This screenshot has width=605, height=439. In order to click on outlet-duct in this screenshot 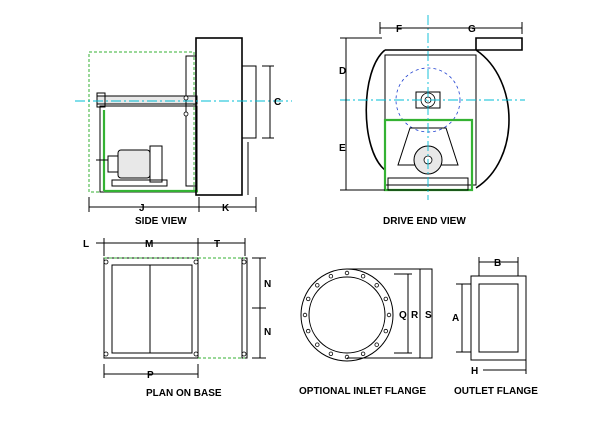, I will do `click(249, 102)`.